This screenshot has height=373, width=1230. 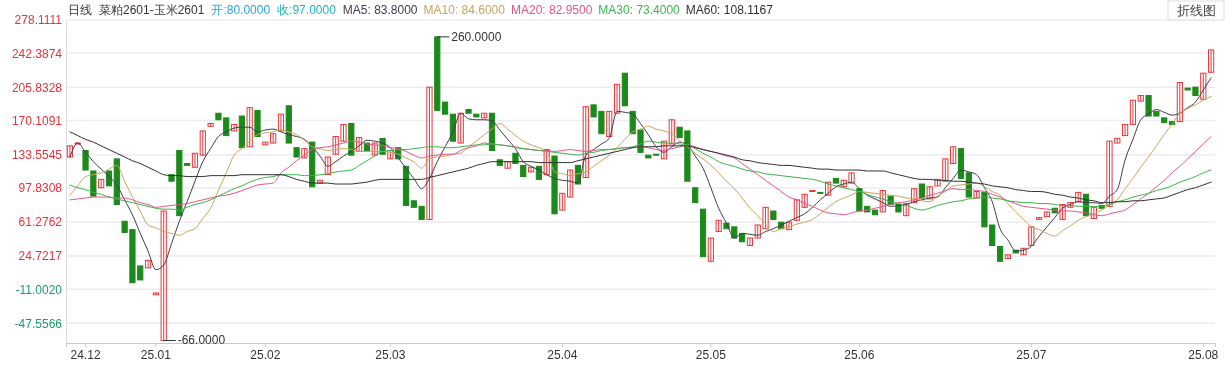 What do you see at coordinates (156, 354) in the screenshot?
I see `x-tick-label: 25.01` at bounding box center [156, 354].